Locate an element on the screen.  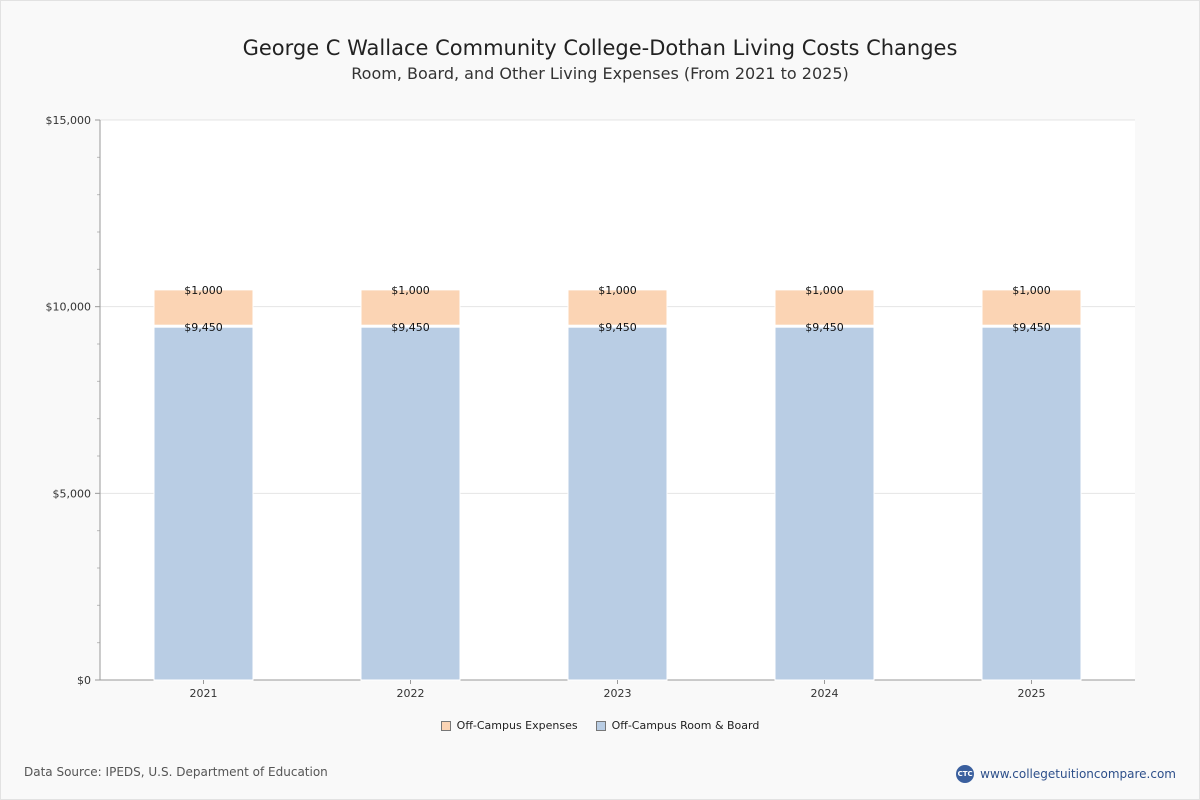
legend-item-off-campus-expenses: Off-Campus Expenses is located at coordinates (509, 725).